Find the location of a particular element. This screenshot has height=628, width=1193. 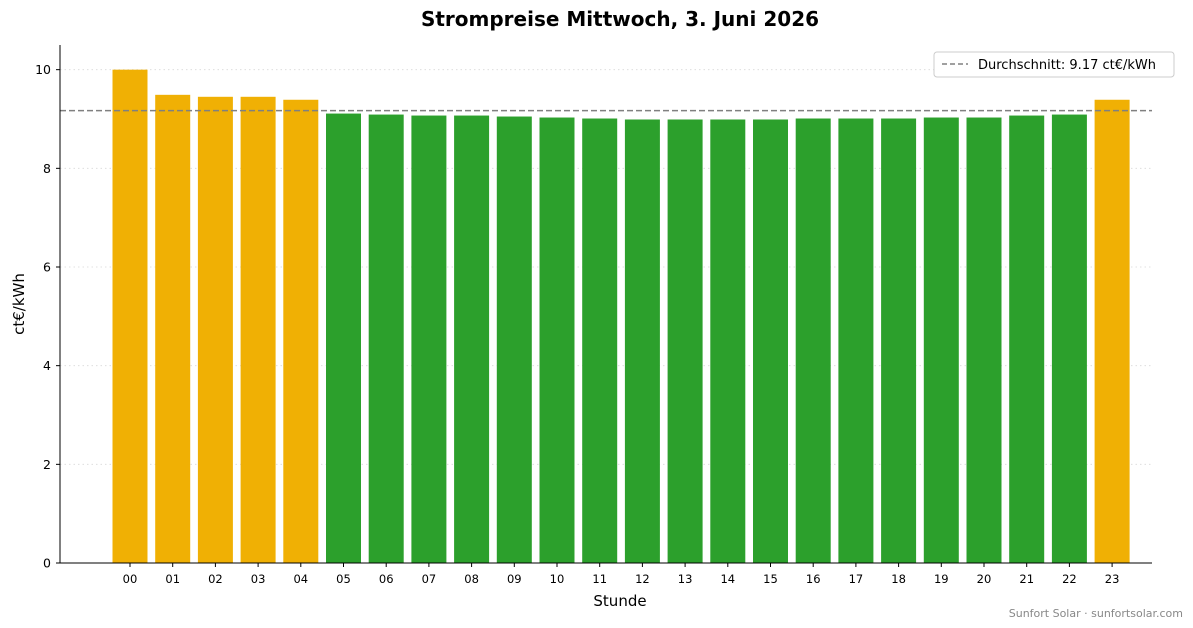

x-tick-label-12: 12 is located at coordinates (642, 579).